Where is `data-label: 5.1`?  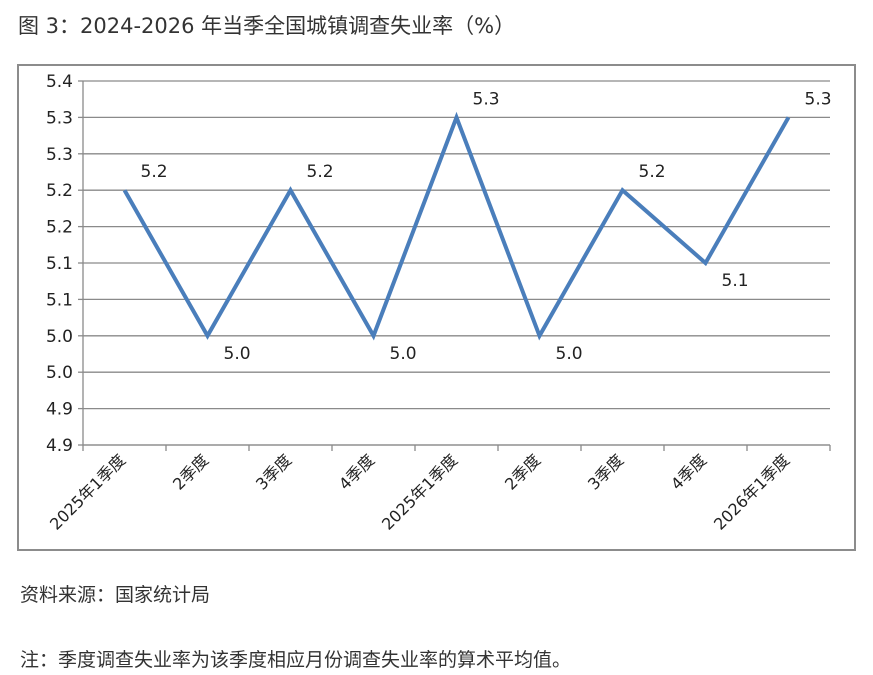 data-label: 5.1 is located at coordinates (735, 281).